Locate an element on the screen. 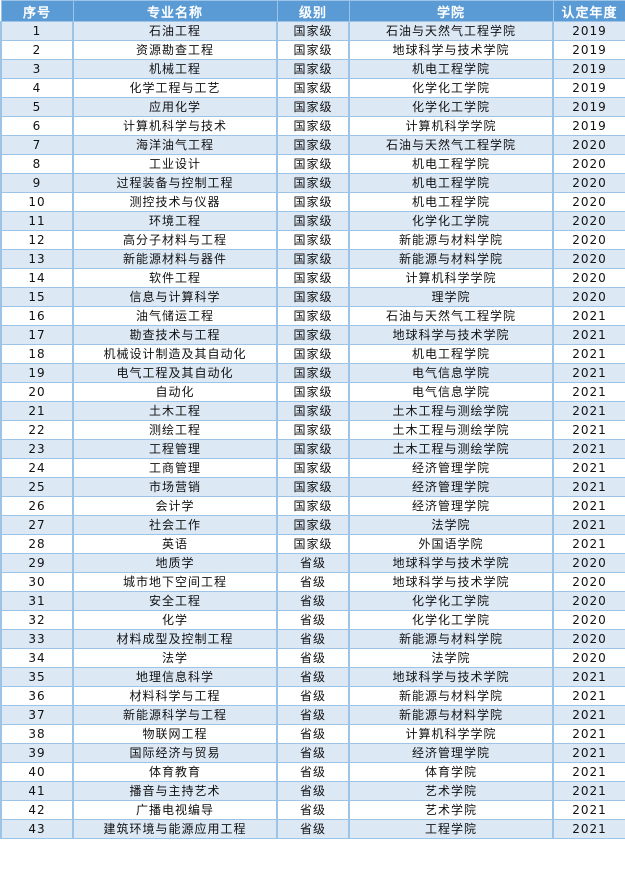 The width and height of the screenshot is (625, 881). cell-major: 油气储运工程 is located at coordinates (175, 316).